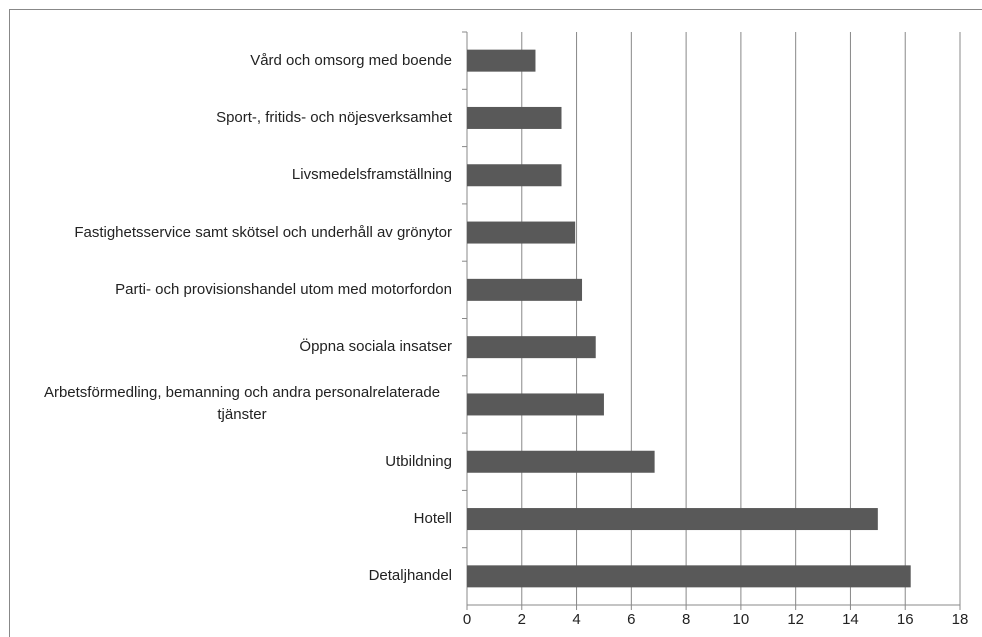  What do you see at coordinates (410, 576) in the screenshot?
I see `y-tick-label: Detaljhandel` at bounding box center [410, 576].